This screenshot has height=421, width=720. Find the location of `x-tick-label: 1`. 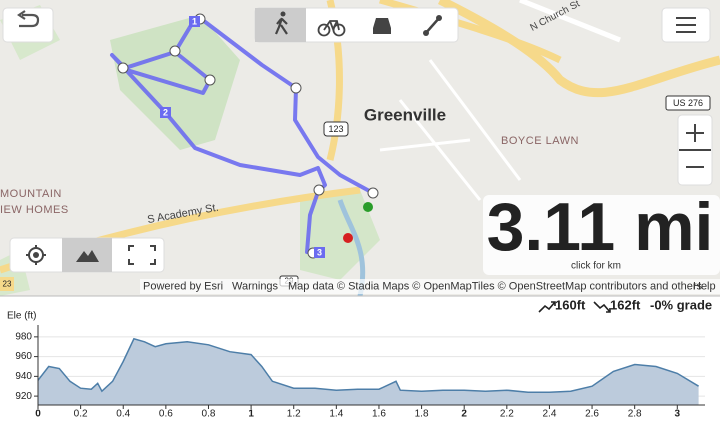

x-tick-label: 1 is located at coordinates (251, 414).